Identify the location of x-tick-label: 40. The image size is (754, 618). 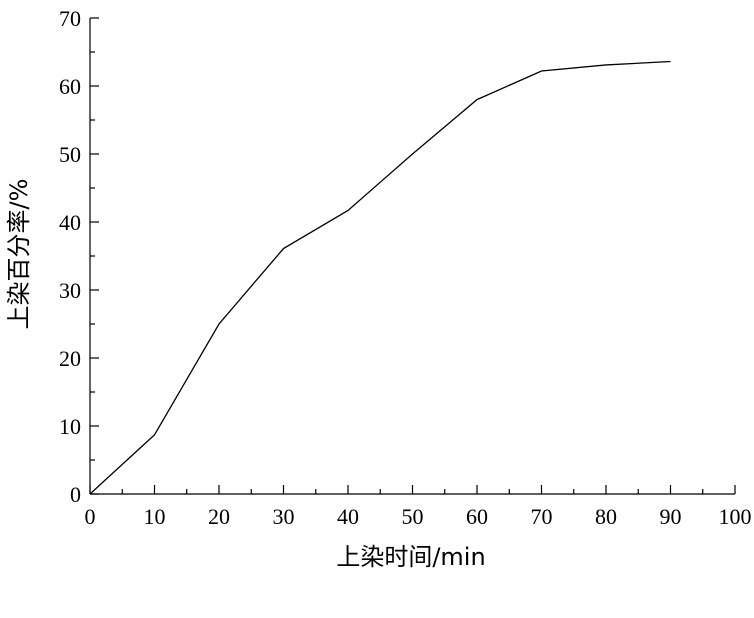
(348, 516).